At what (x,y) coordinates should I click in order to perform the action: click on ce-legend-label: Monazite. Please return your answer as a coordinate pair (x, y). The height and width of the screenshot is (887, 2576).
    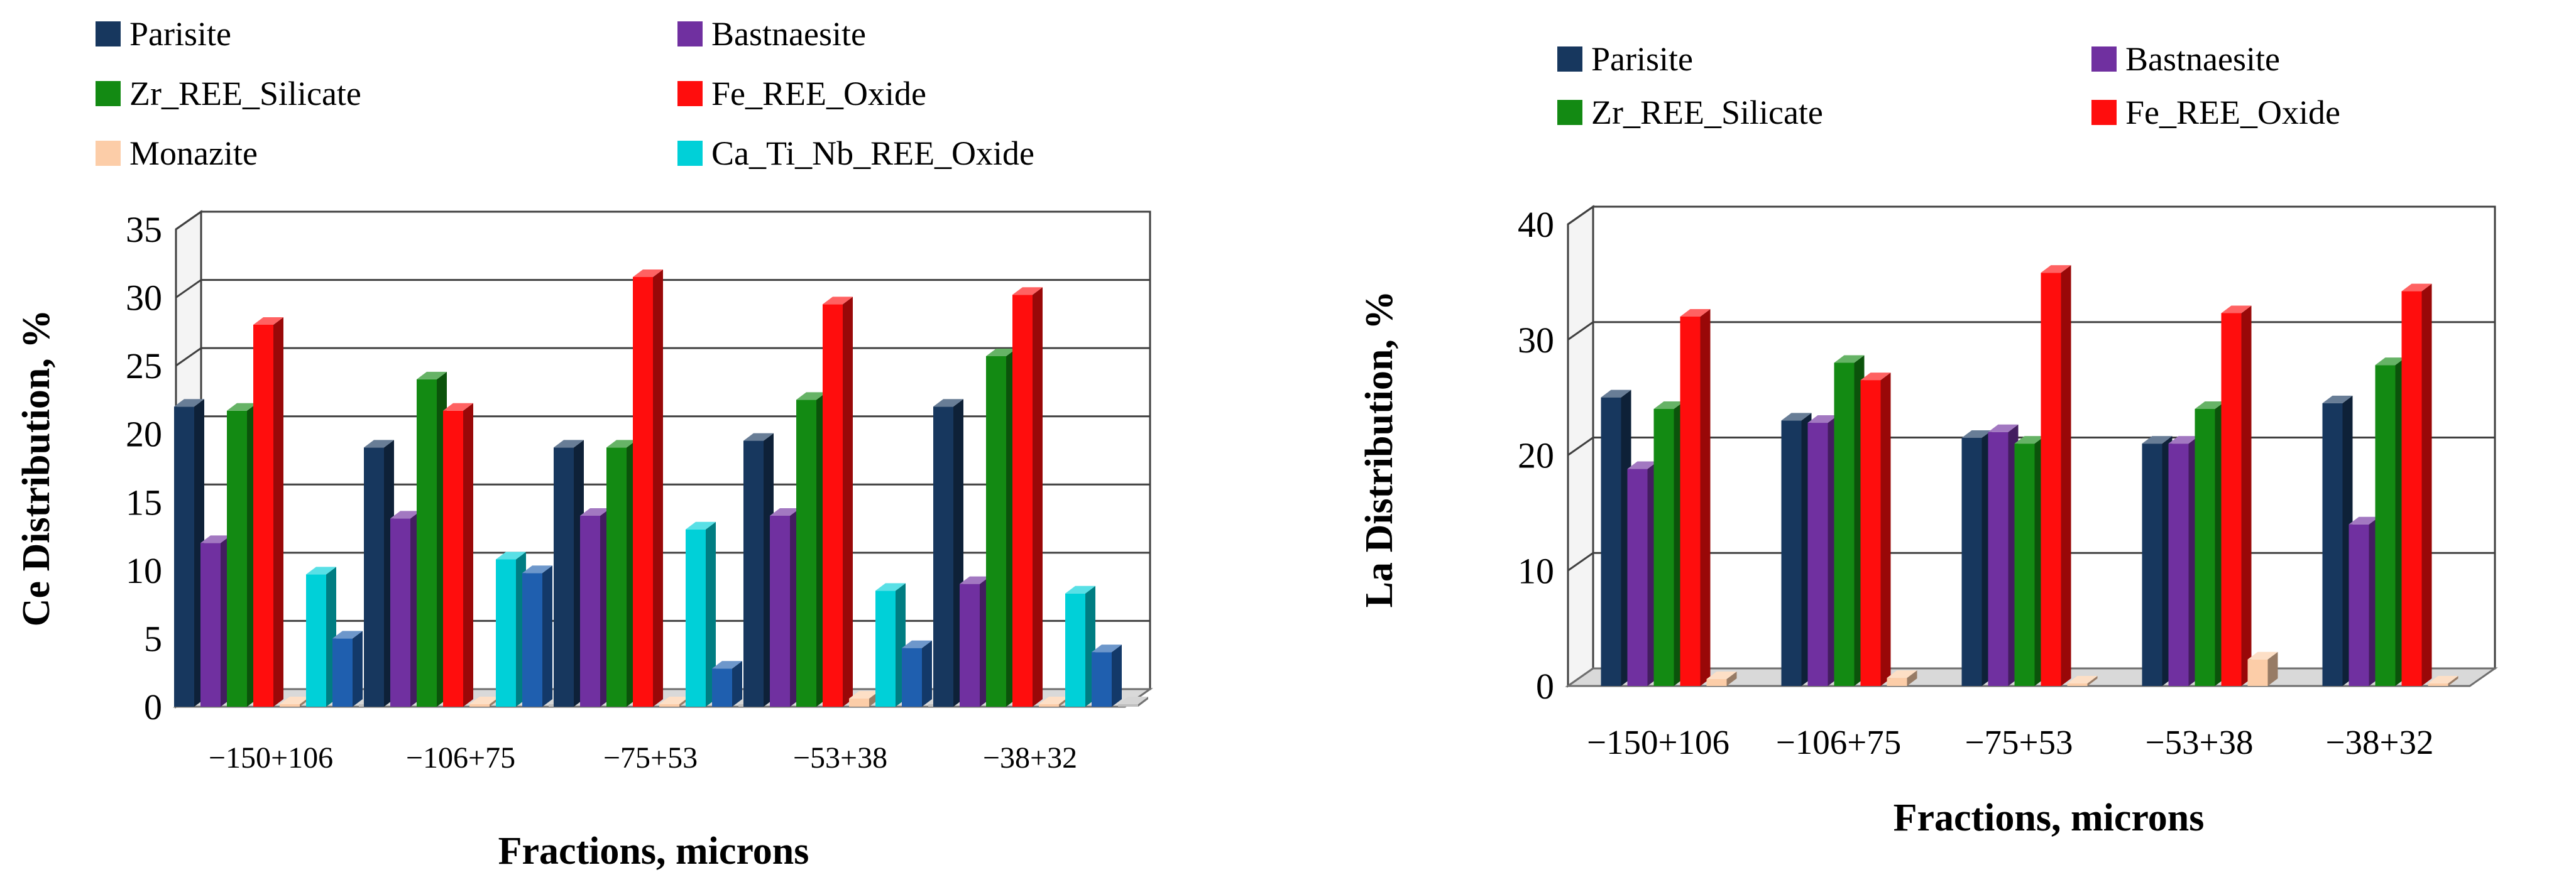
    Looking at the image, I should click on (193, 153).